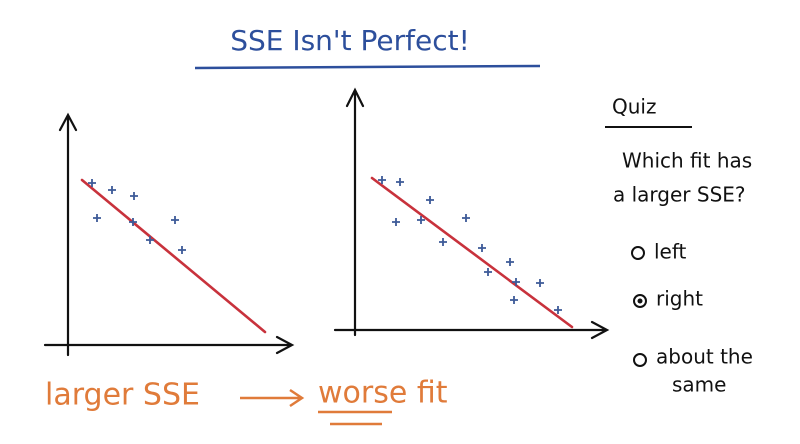 This screenshot has height=444, width=800. I want to click on option: about the same, so click(693, 371).